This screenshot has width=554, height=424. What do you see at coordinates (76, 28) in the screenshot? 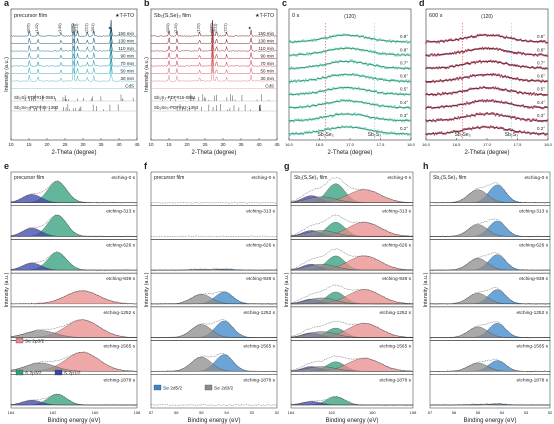
I see `peak-label-a: (211)` at bounding box center [76, 28].